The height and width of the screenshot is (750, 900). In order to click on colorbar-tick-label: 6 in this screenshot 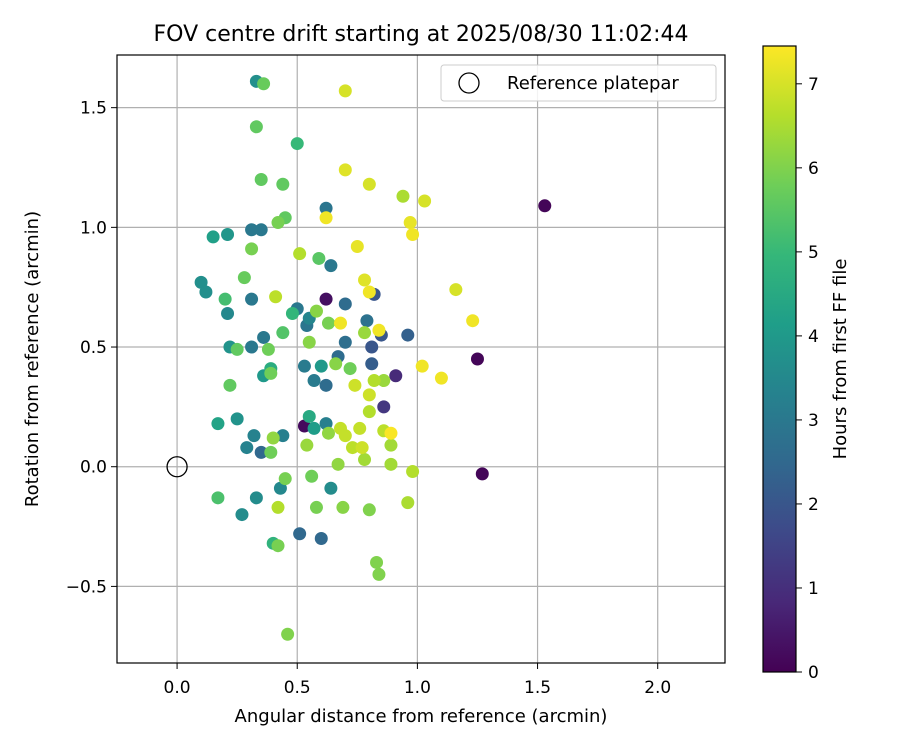, I will do `click(813, 169)`.